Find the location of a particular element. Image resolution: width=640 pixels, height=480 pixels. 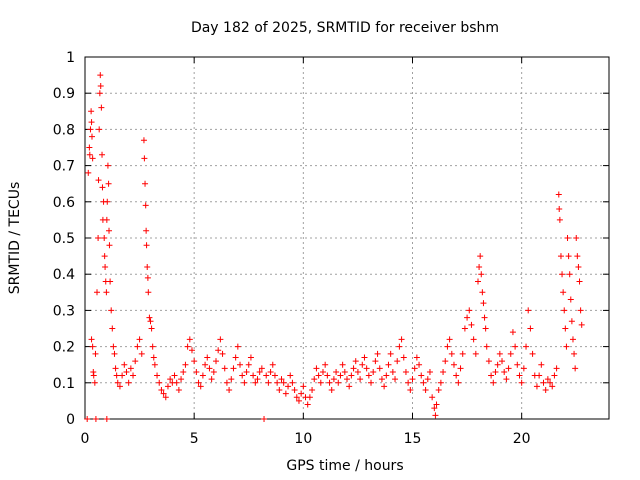

y-tick-label: 0.1 is located at coordinates (64, 384).